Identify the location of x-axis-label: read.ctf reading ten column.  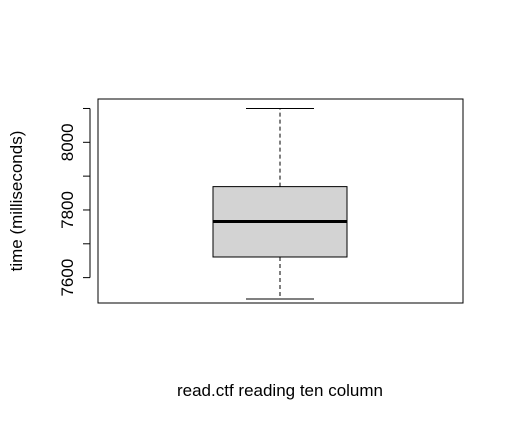
(280, 390).